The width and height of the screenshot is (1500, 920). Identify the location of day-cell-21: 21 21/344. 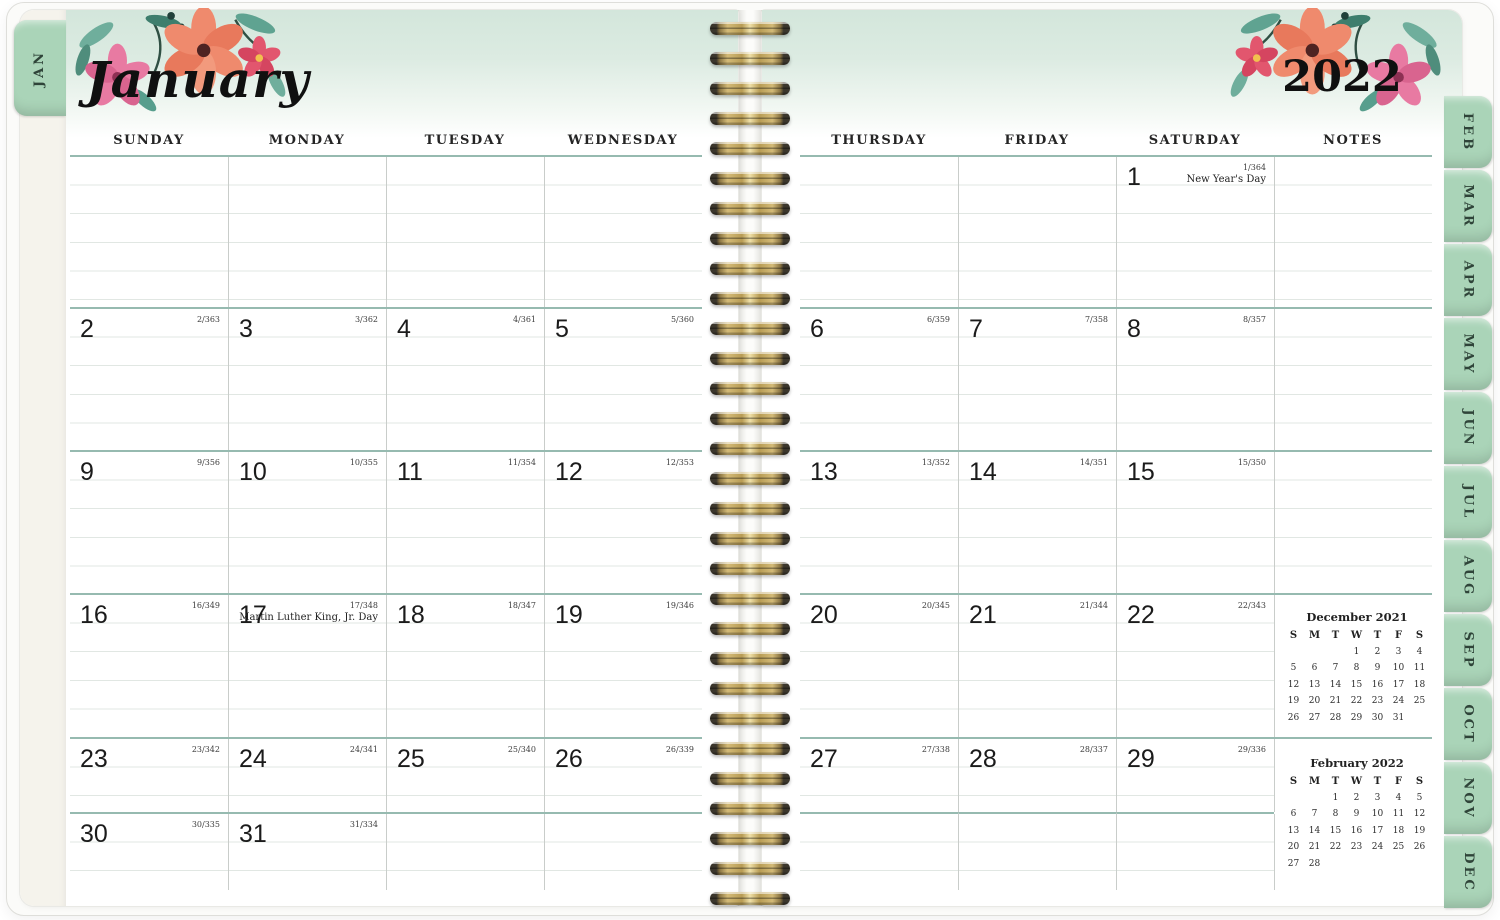
(1037, 666).